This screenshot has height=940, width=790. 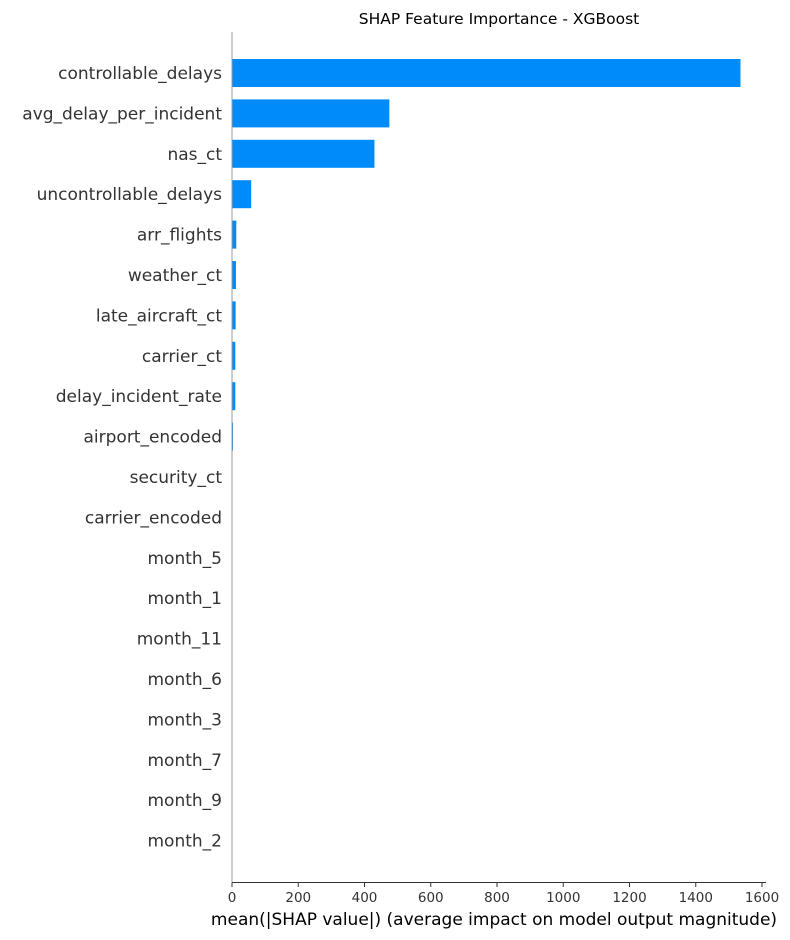 I want to click on x-tick-label: 1400, so click(x=696, y=898).